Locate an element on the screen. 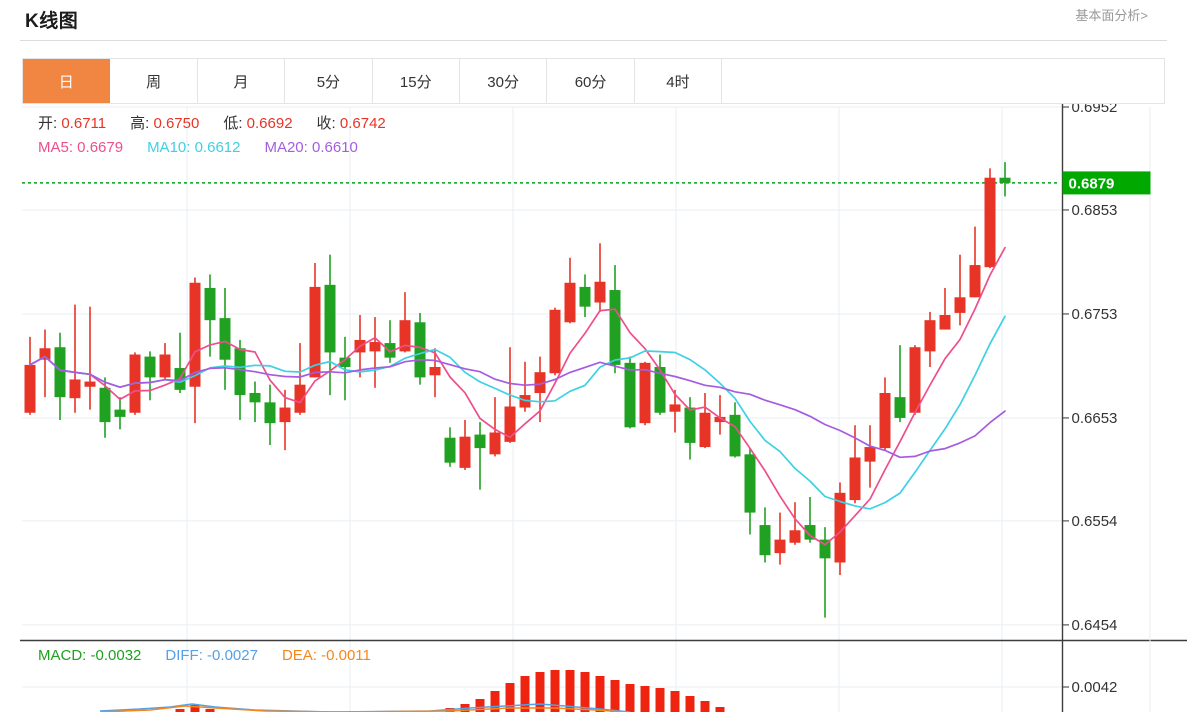 The image size is (1187, 712). price-tick-label: 0.6853 is located at coordinates (1095, 210).